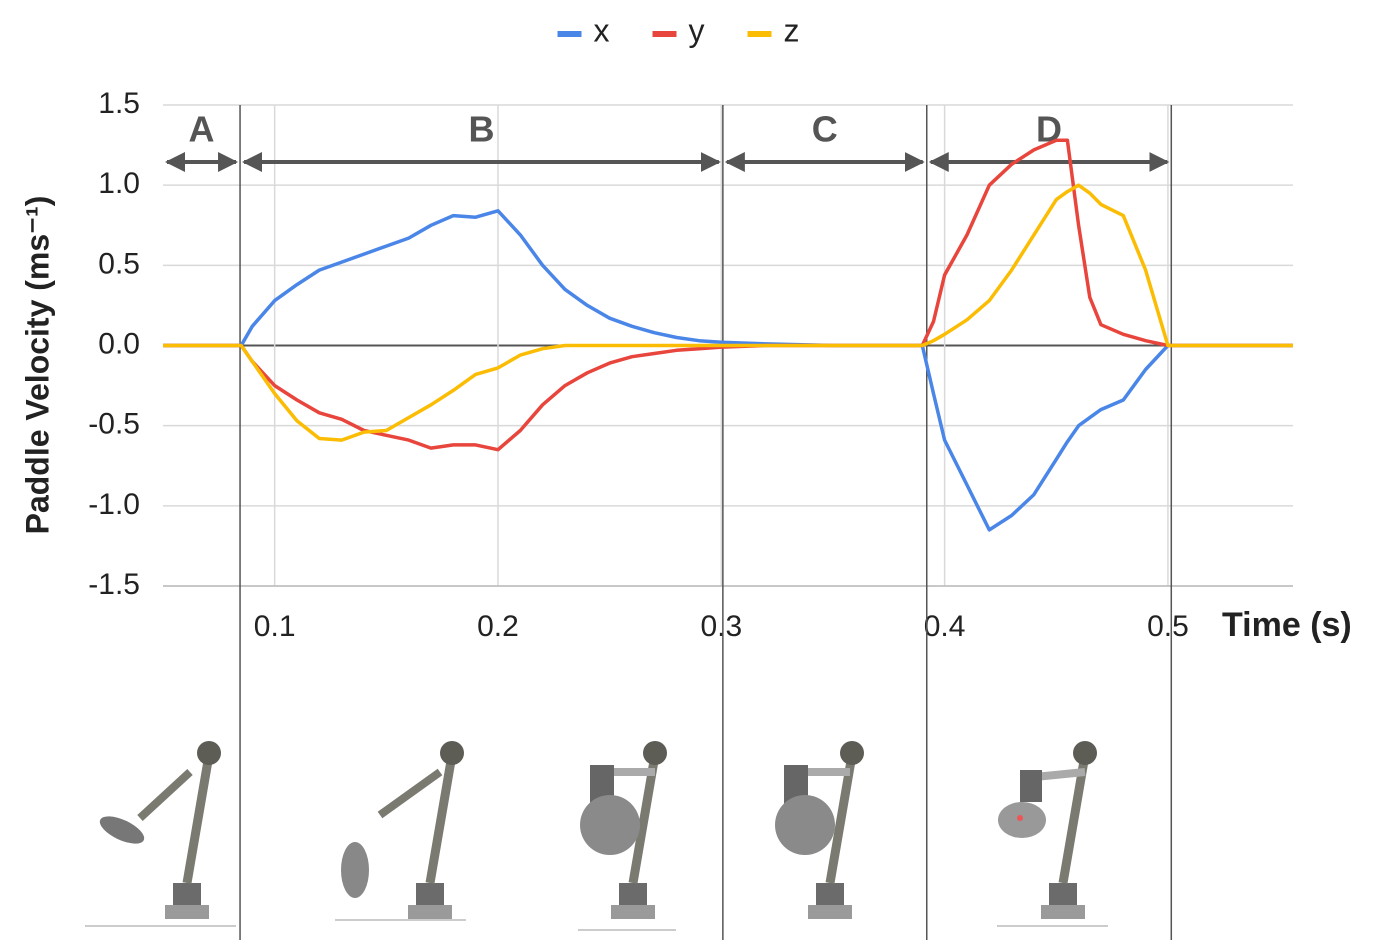  Describe the element at coordinates (498, 626) in the screenshot. I see `x-tick-label: 0.2` at that location.